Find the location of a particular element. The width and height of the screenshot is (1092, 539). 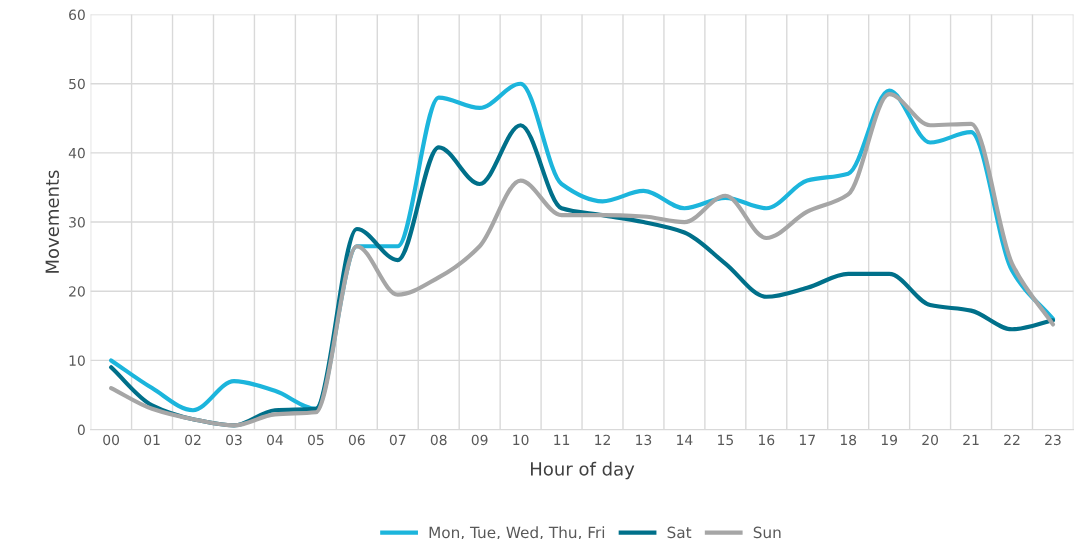

x-tick-label: 17 is located at coordinates (807, 439).